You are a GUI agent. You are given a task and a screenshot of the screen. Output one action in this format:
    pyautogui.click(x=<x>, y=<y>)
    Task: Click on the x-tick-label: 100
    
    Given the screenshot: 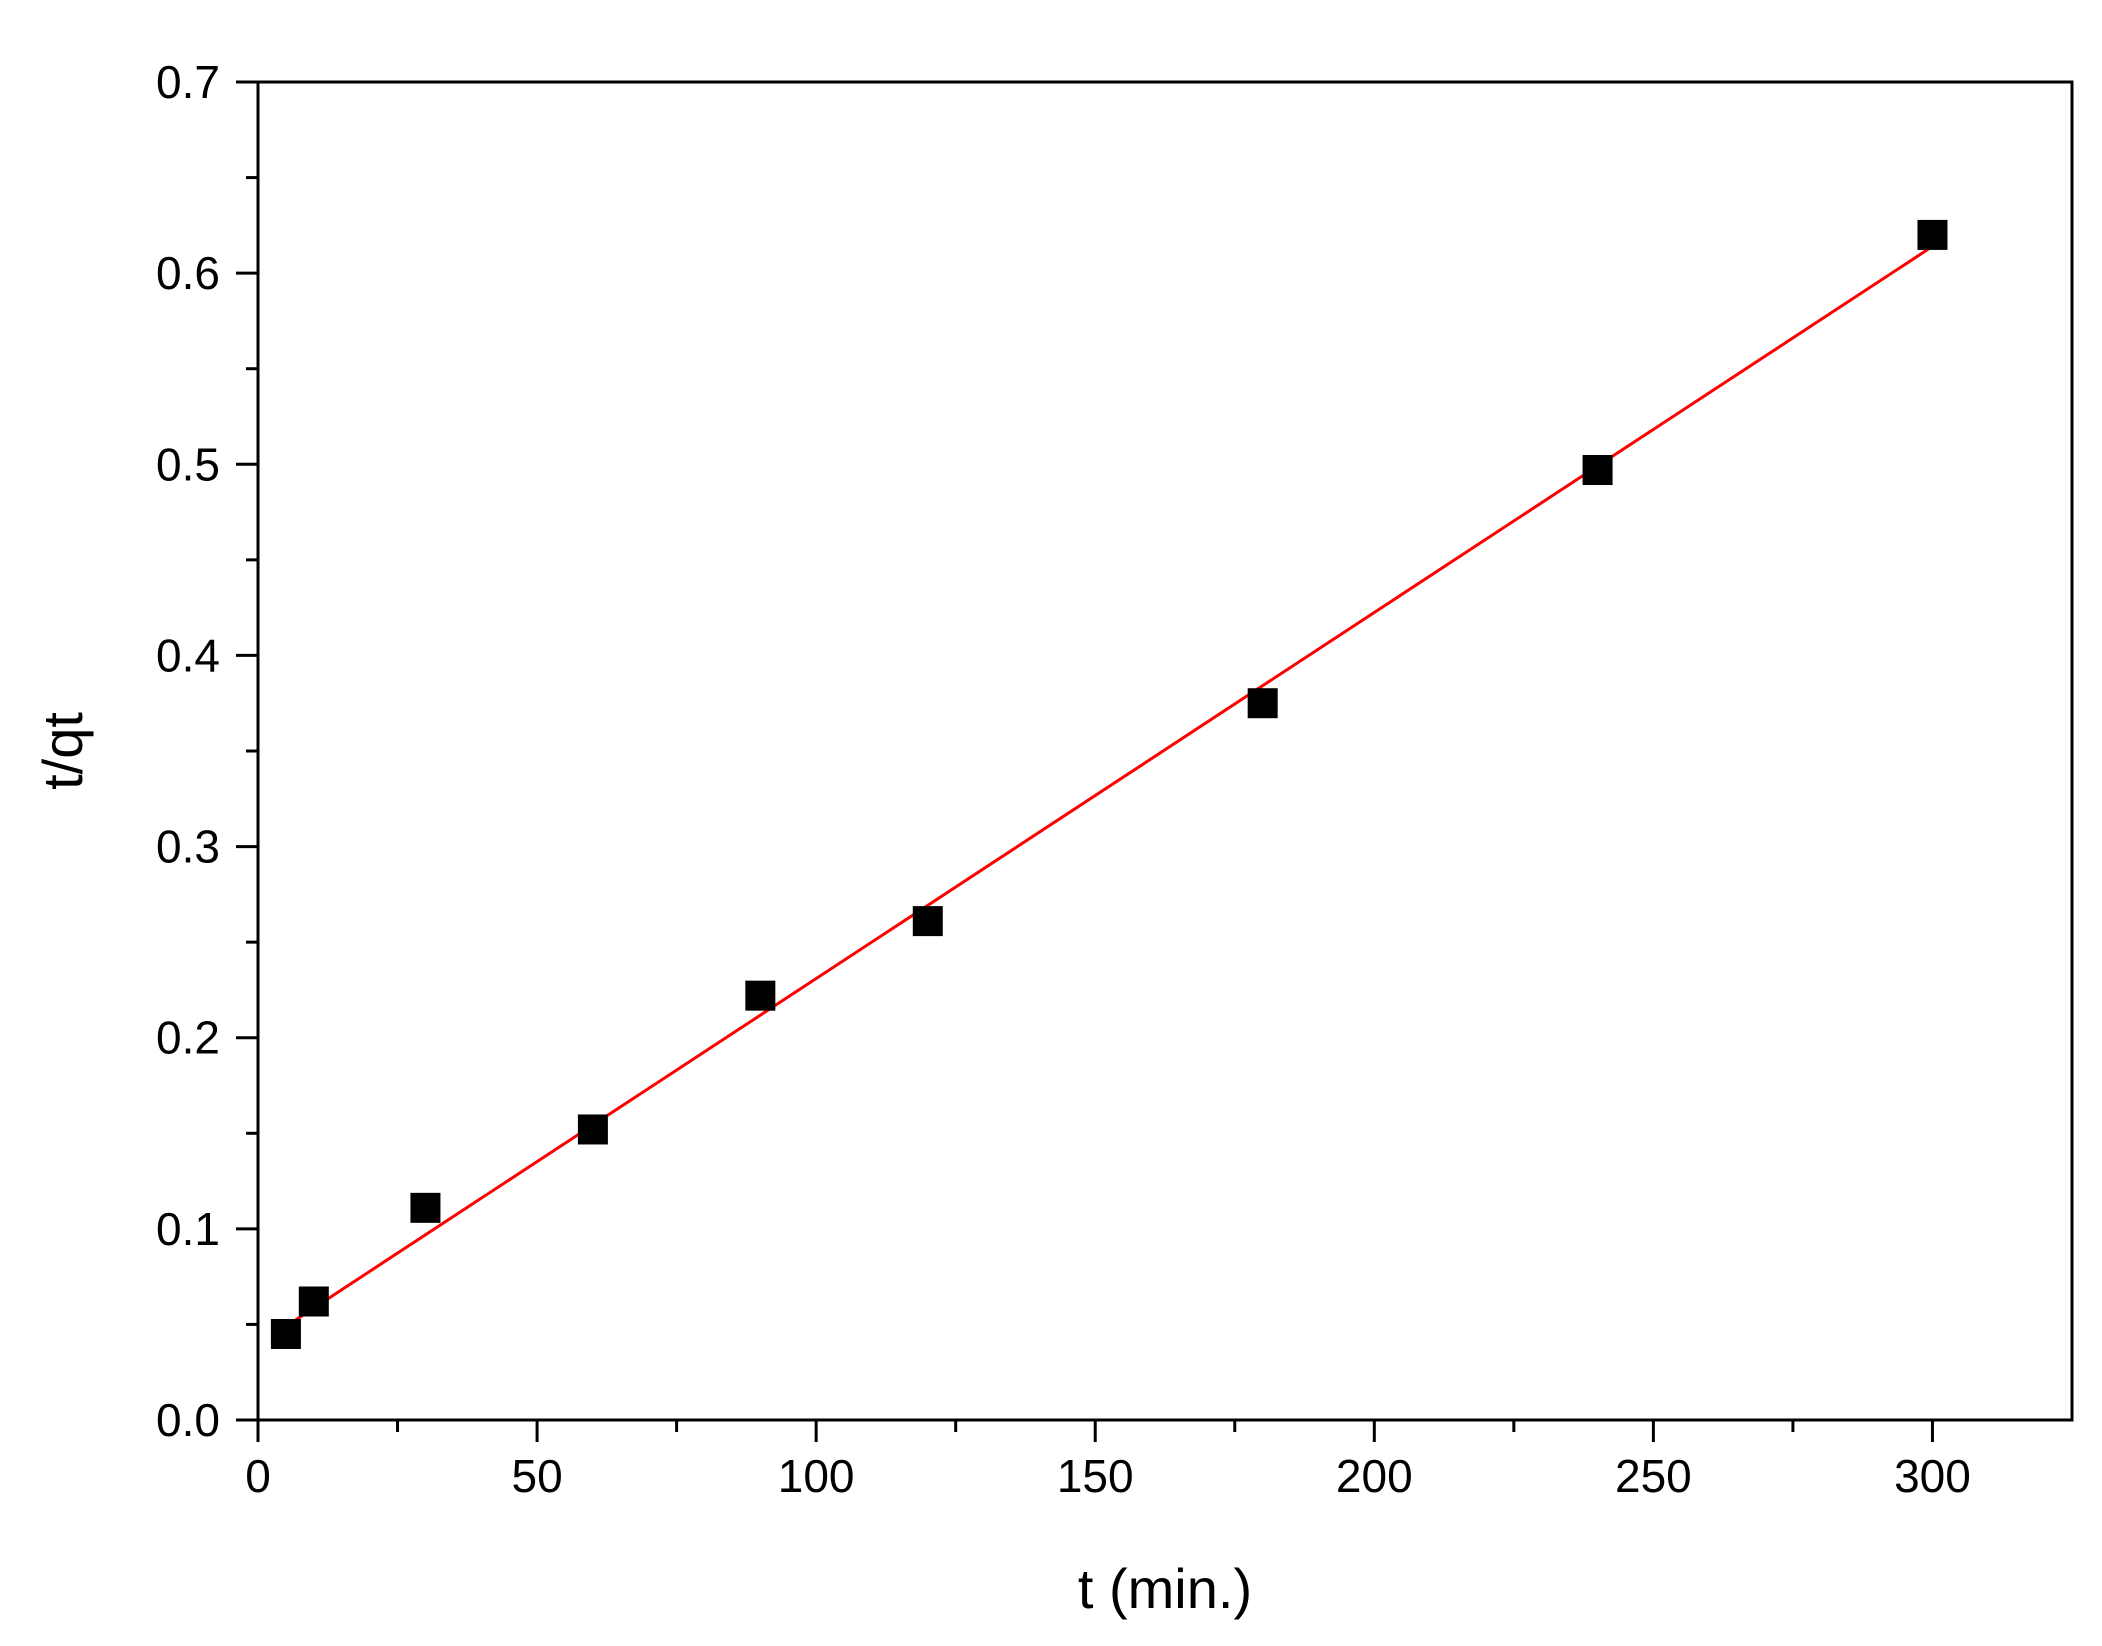 What is the action you would take?
    pyautogui.click(x=816, y=1476)
    